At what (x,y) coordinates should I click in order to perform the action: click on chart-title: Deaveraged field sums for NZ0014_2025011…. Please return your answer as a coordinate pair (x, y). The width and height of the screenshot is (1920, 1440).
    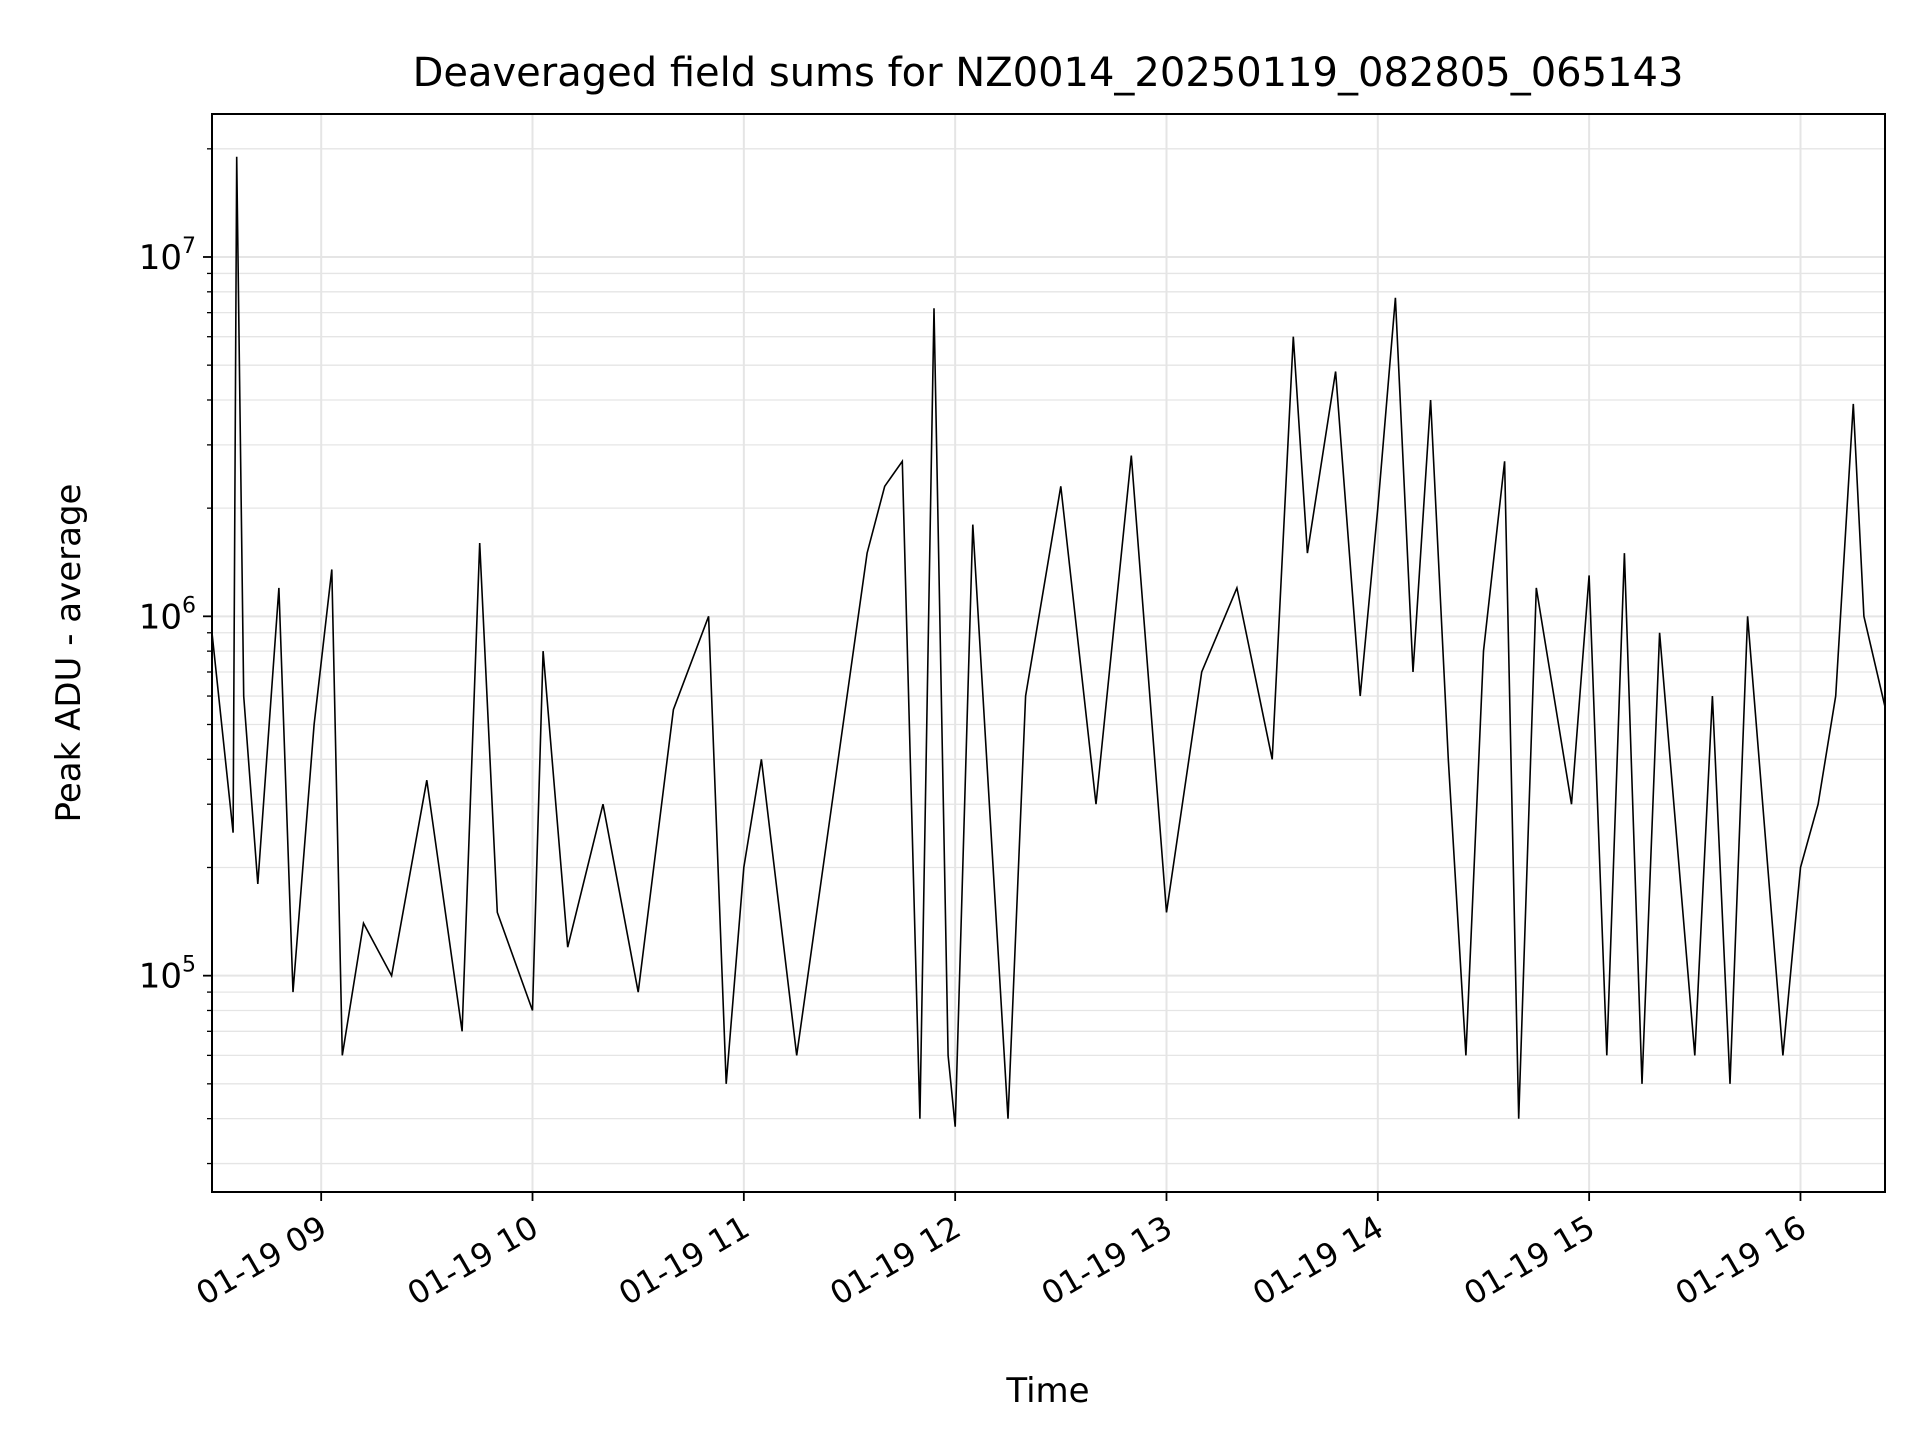
    Looking at the image, I should click on (1048, 73).